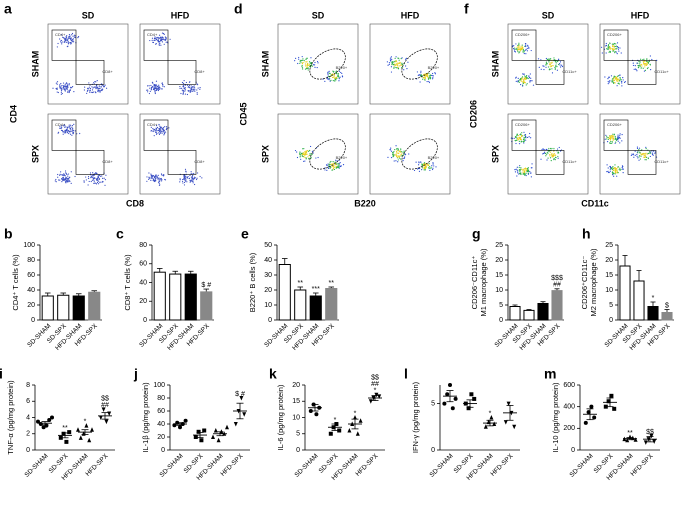  I want to click on gate-label: CD8+, so click(107, 161).